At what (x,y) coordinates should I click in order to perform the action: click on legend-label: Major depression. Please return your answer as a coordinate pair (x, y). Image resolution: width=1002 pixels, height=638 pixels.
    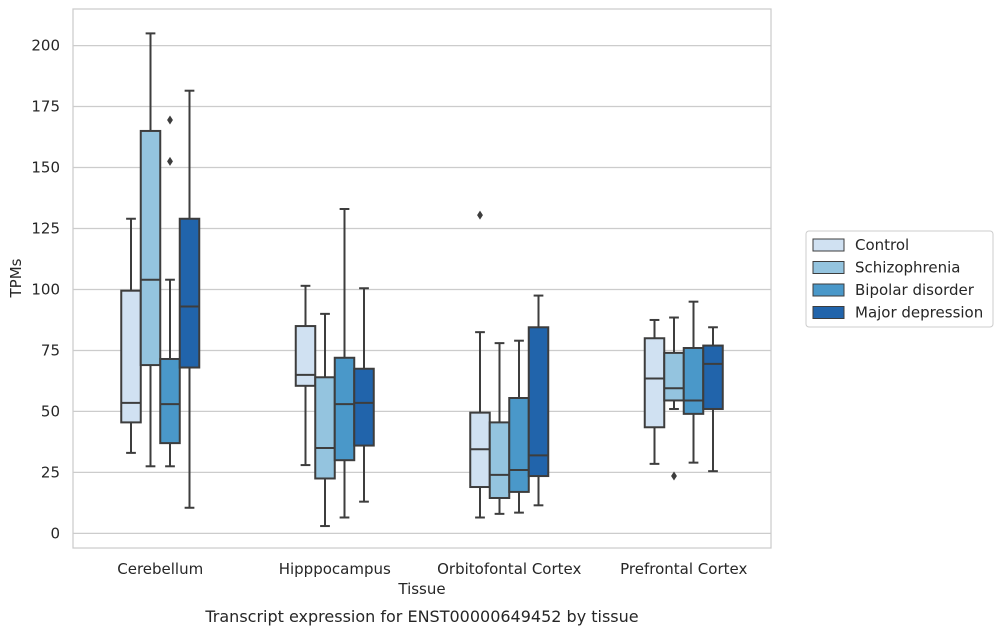
    Looking at the image, I should click on (919, 313).